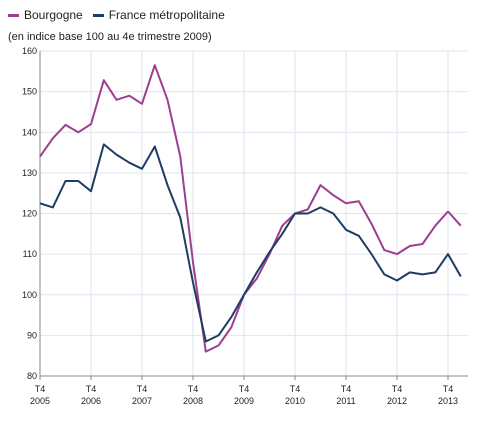 This screenshot has width=480, height=430. Describe the element at coordinates (91, 401) in the screenshot. I see `x-tick-label-year: 2006` at that location.